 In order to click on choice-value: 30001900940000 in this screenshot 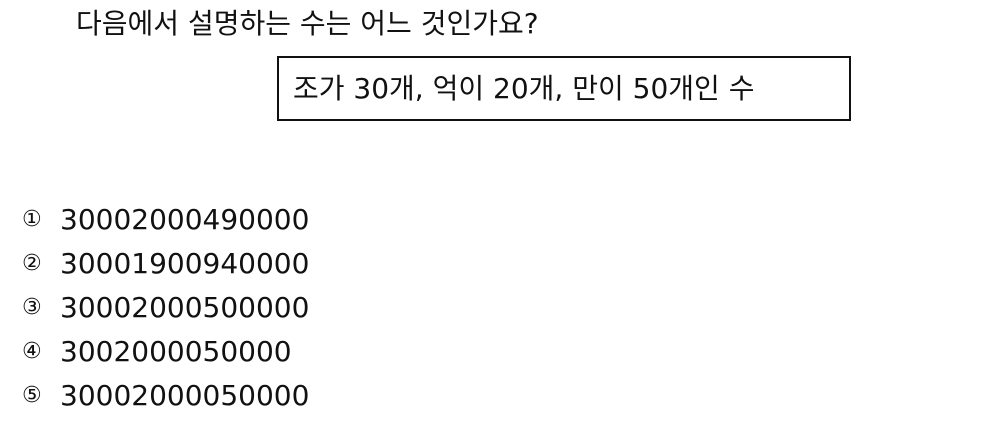, I will do `click(185, 263)`.